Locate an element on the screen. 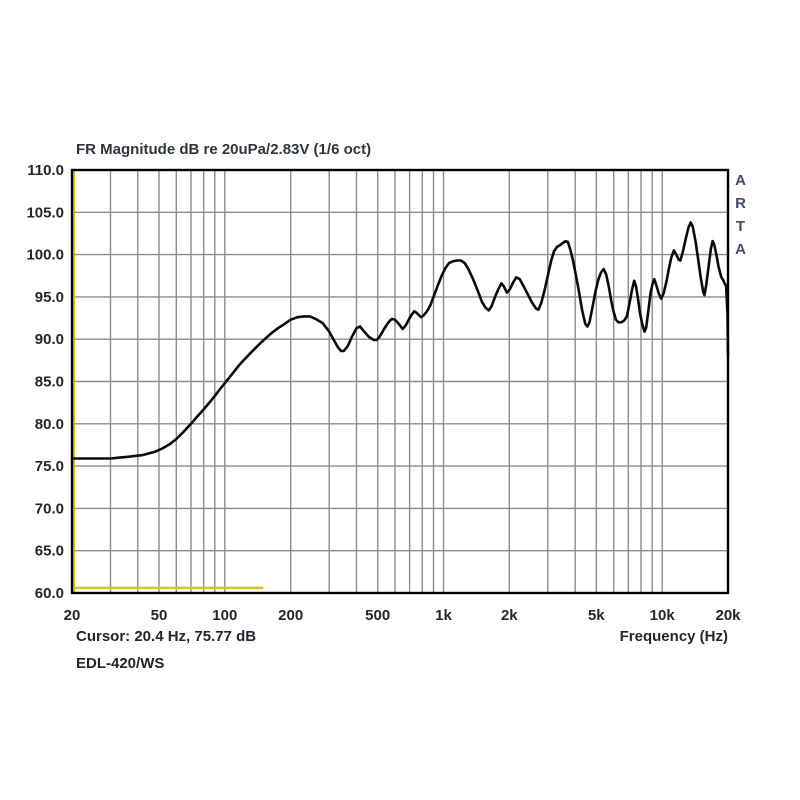 This screenshot has height=800, width=800. x-tick-label: 100 is located at coordinates (224, 615).